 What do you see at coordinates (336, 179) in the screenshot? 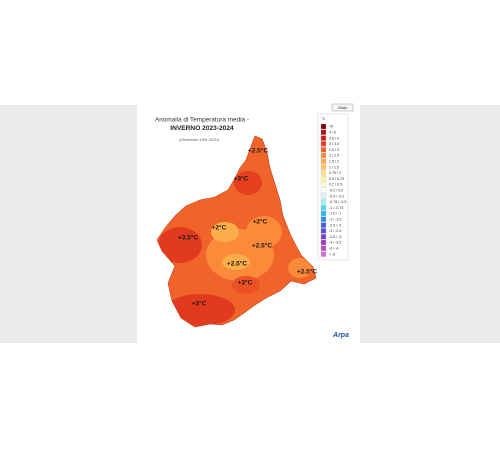
I see `legend-label: 0.5 / 0.75` at bounding box center [336, 179].